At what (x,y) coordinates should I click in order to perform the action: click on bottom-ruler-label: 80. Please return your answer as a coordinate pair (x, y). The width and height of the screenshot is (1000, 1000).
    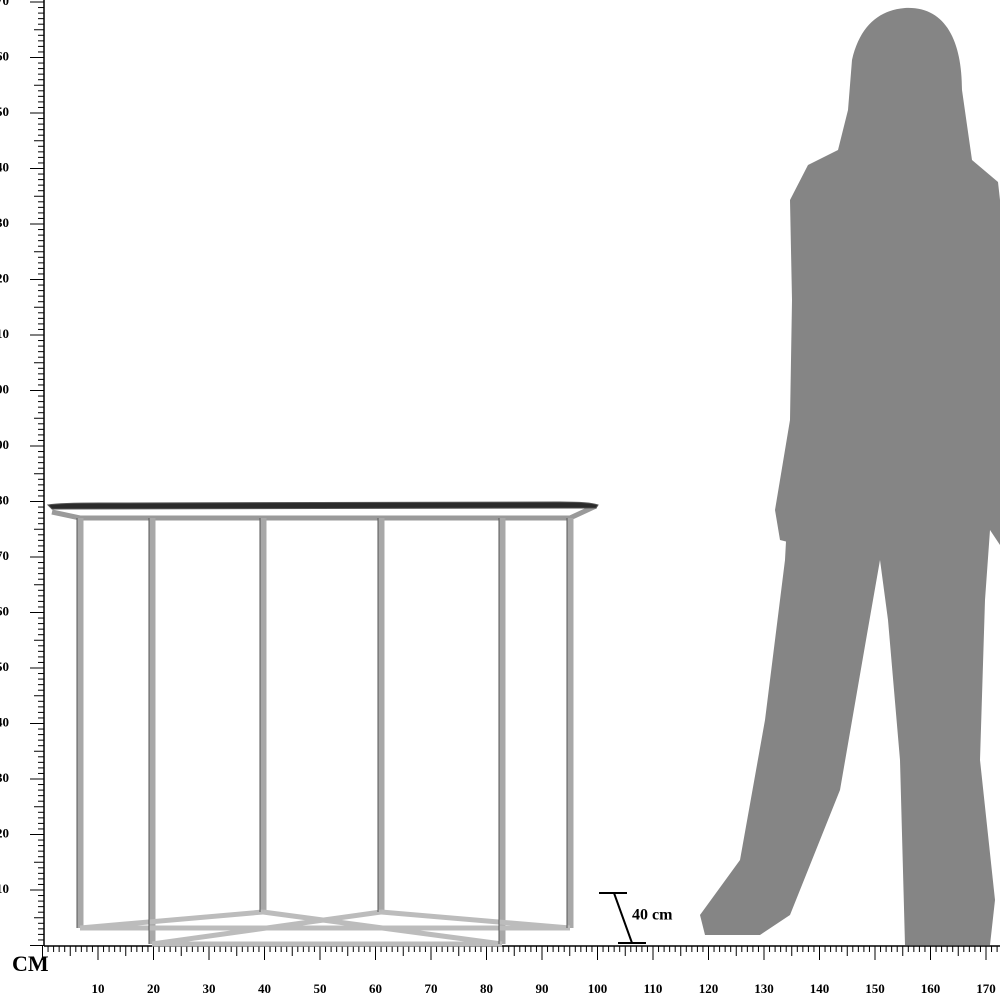
    Looking at the image, I should click on (486, 988).